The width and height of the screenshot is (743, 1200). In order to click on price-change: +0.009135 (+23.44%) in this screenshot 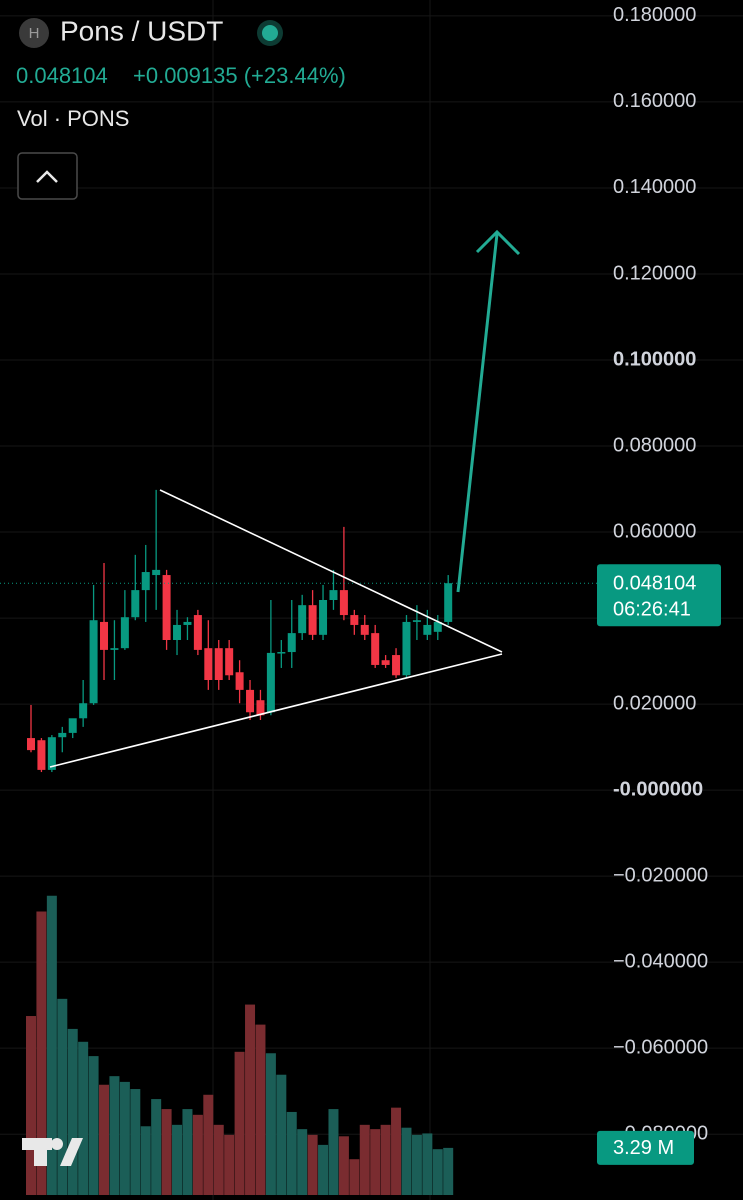, I will do `click(239, 75)`.